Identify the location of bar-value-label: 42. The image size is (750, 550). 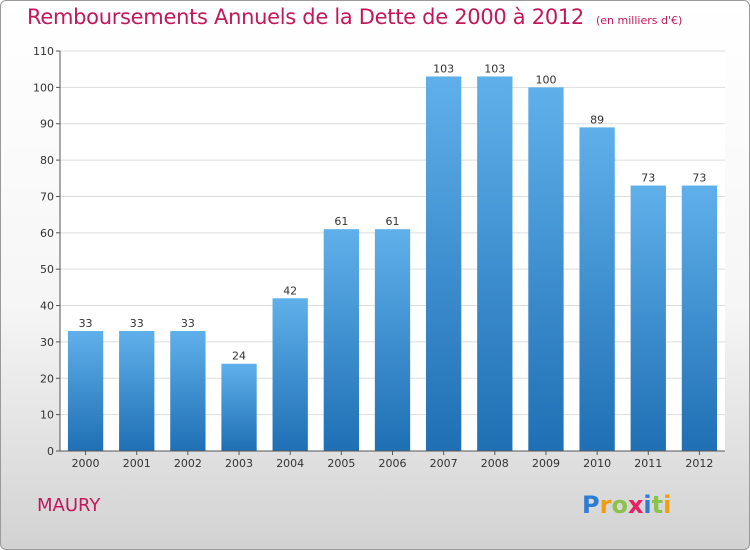
(290, 290).